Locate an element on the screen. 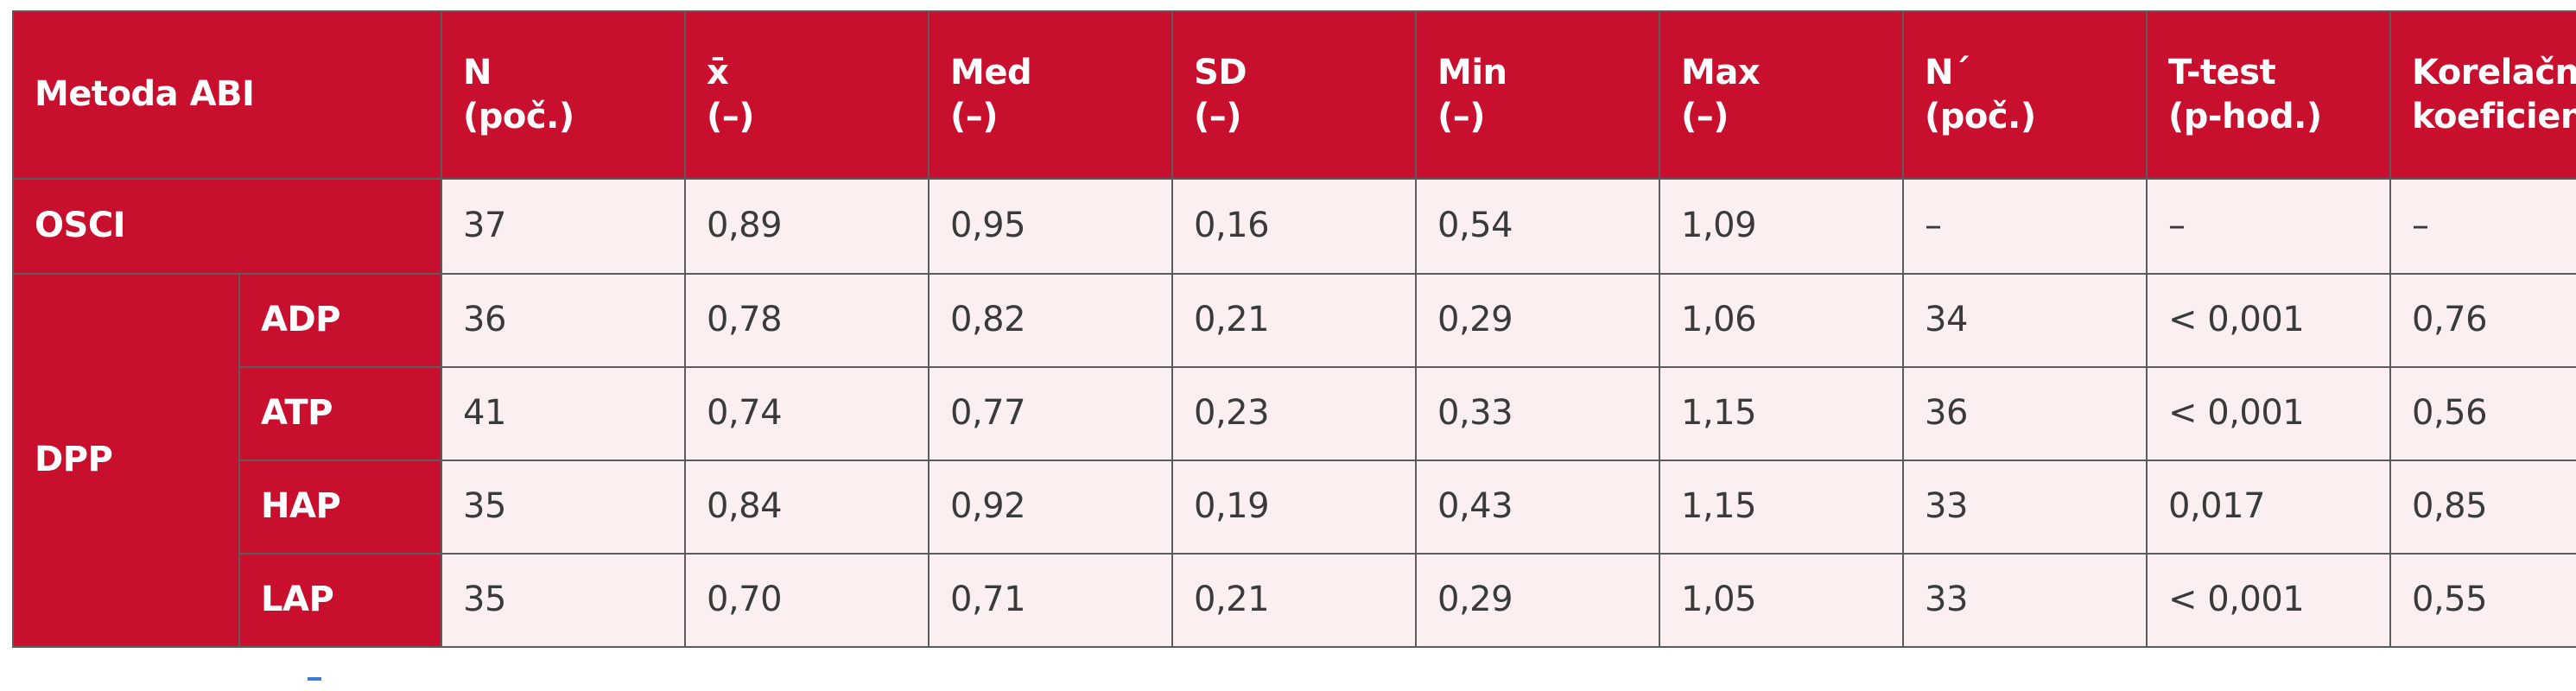 The height and width of the screenshot is (691, 2576). table-cell: 0,55 is located at coordinates (2482, 600).